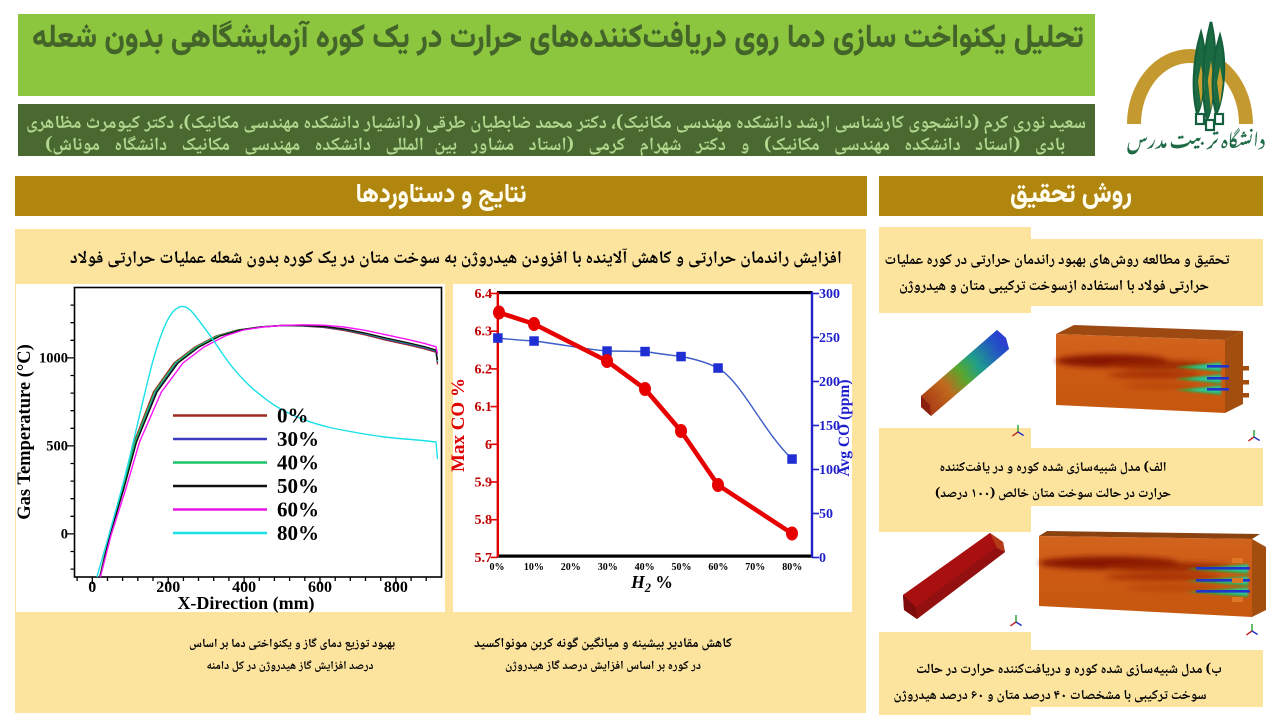 This screenshot has width=1280, height=720. What do you see at coordinates (458, 425) in the screenshot?
I see `svg-text: Max CO %` at bounding box center [458, 425].